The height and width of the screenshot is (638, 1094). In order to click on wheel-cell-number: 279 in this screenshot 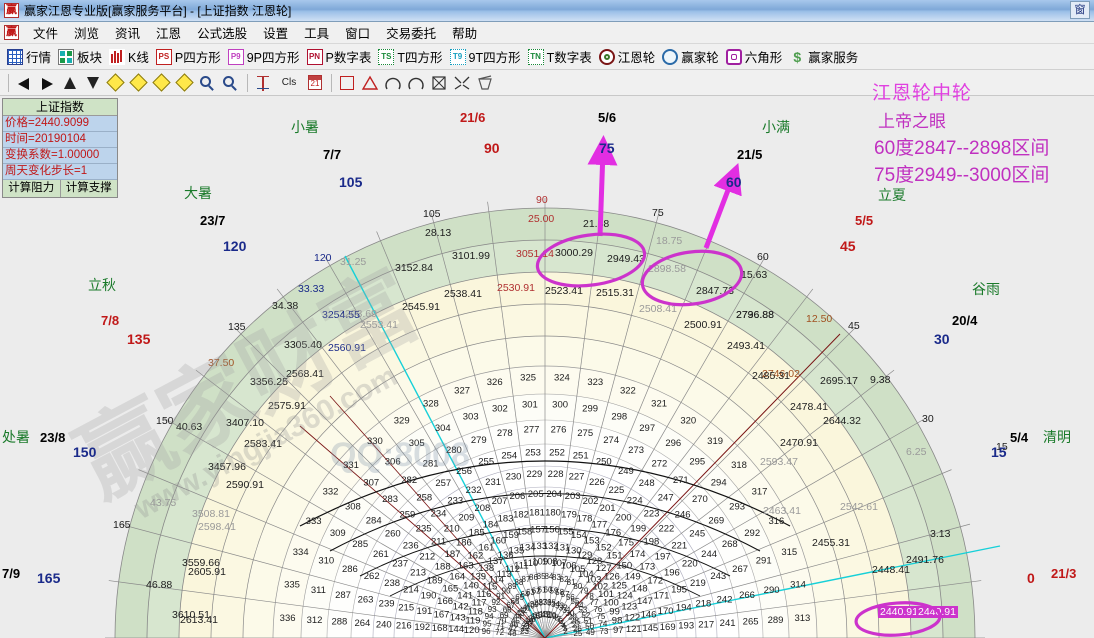, I will do `click(479, 440)`.